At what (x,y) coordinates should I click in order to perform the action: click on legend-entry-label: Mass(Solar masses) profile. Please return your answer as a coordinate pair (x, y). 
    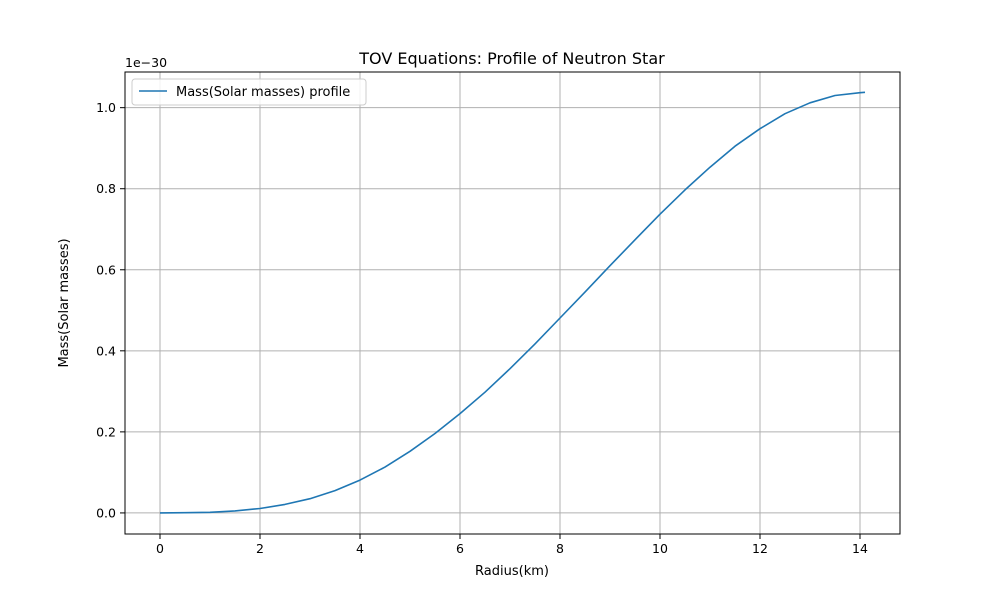
    Looking at the image, I should click on (263, 92).